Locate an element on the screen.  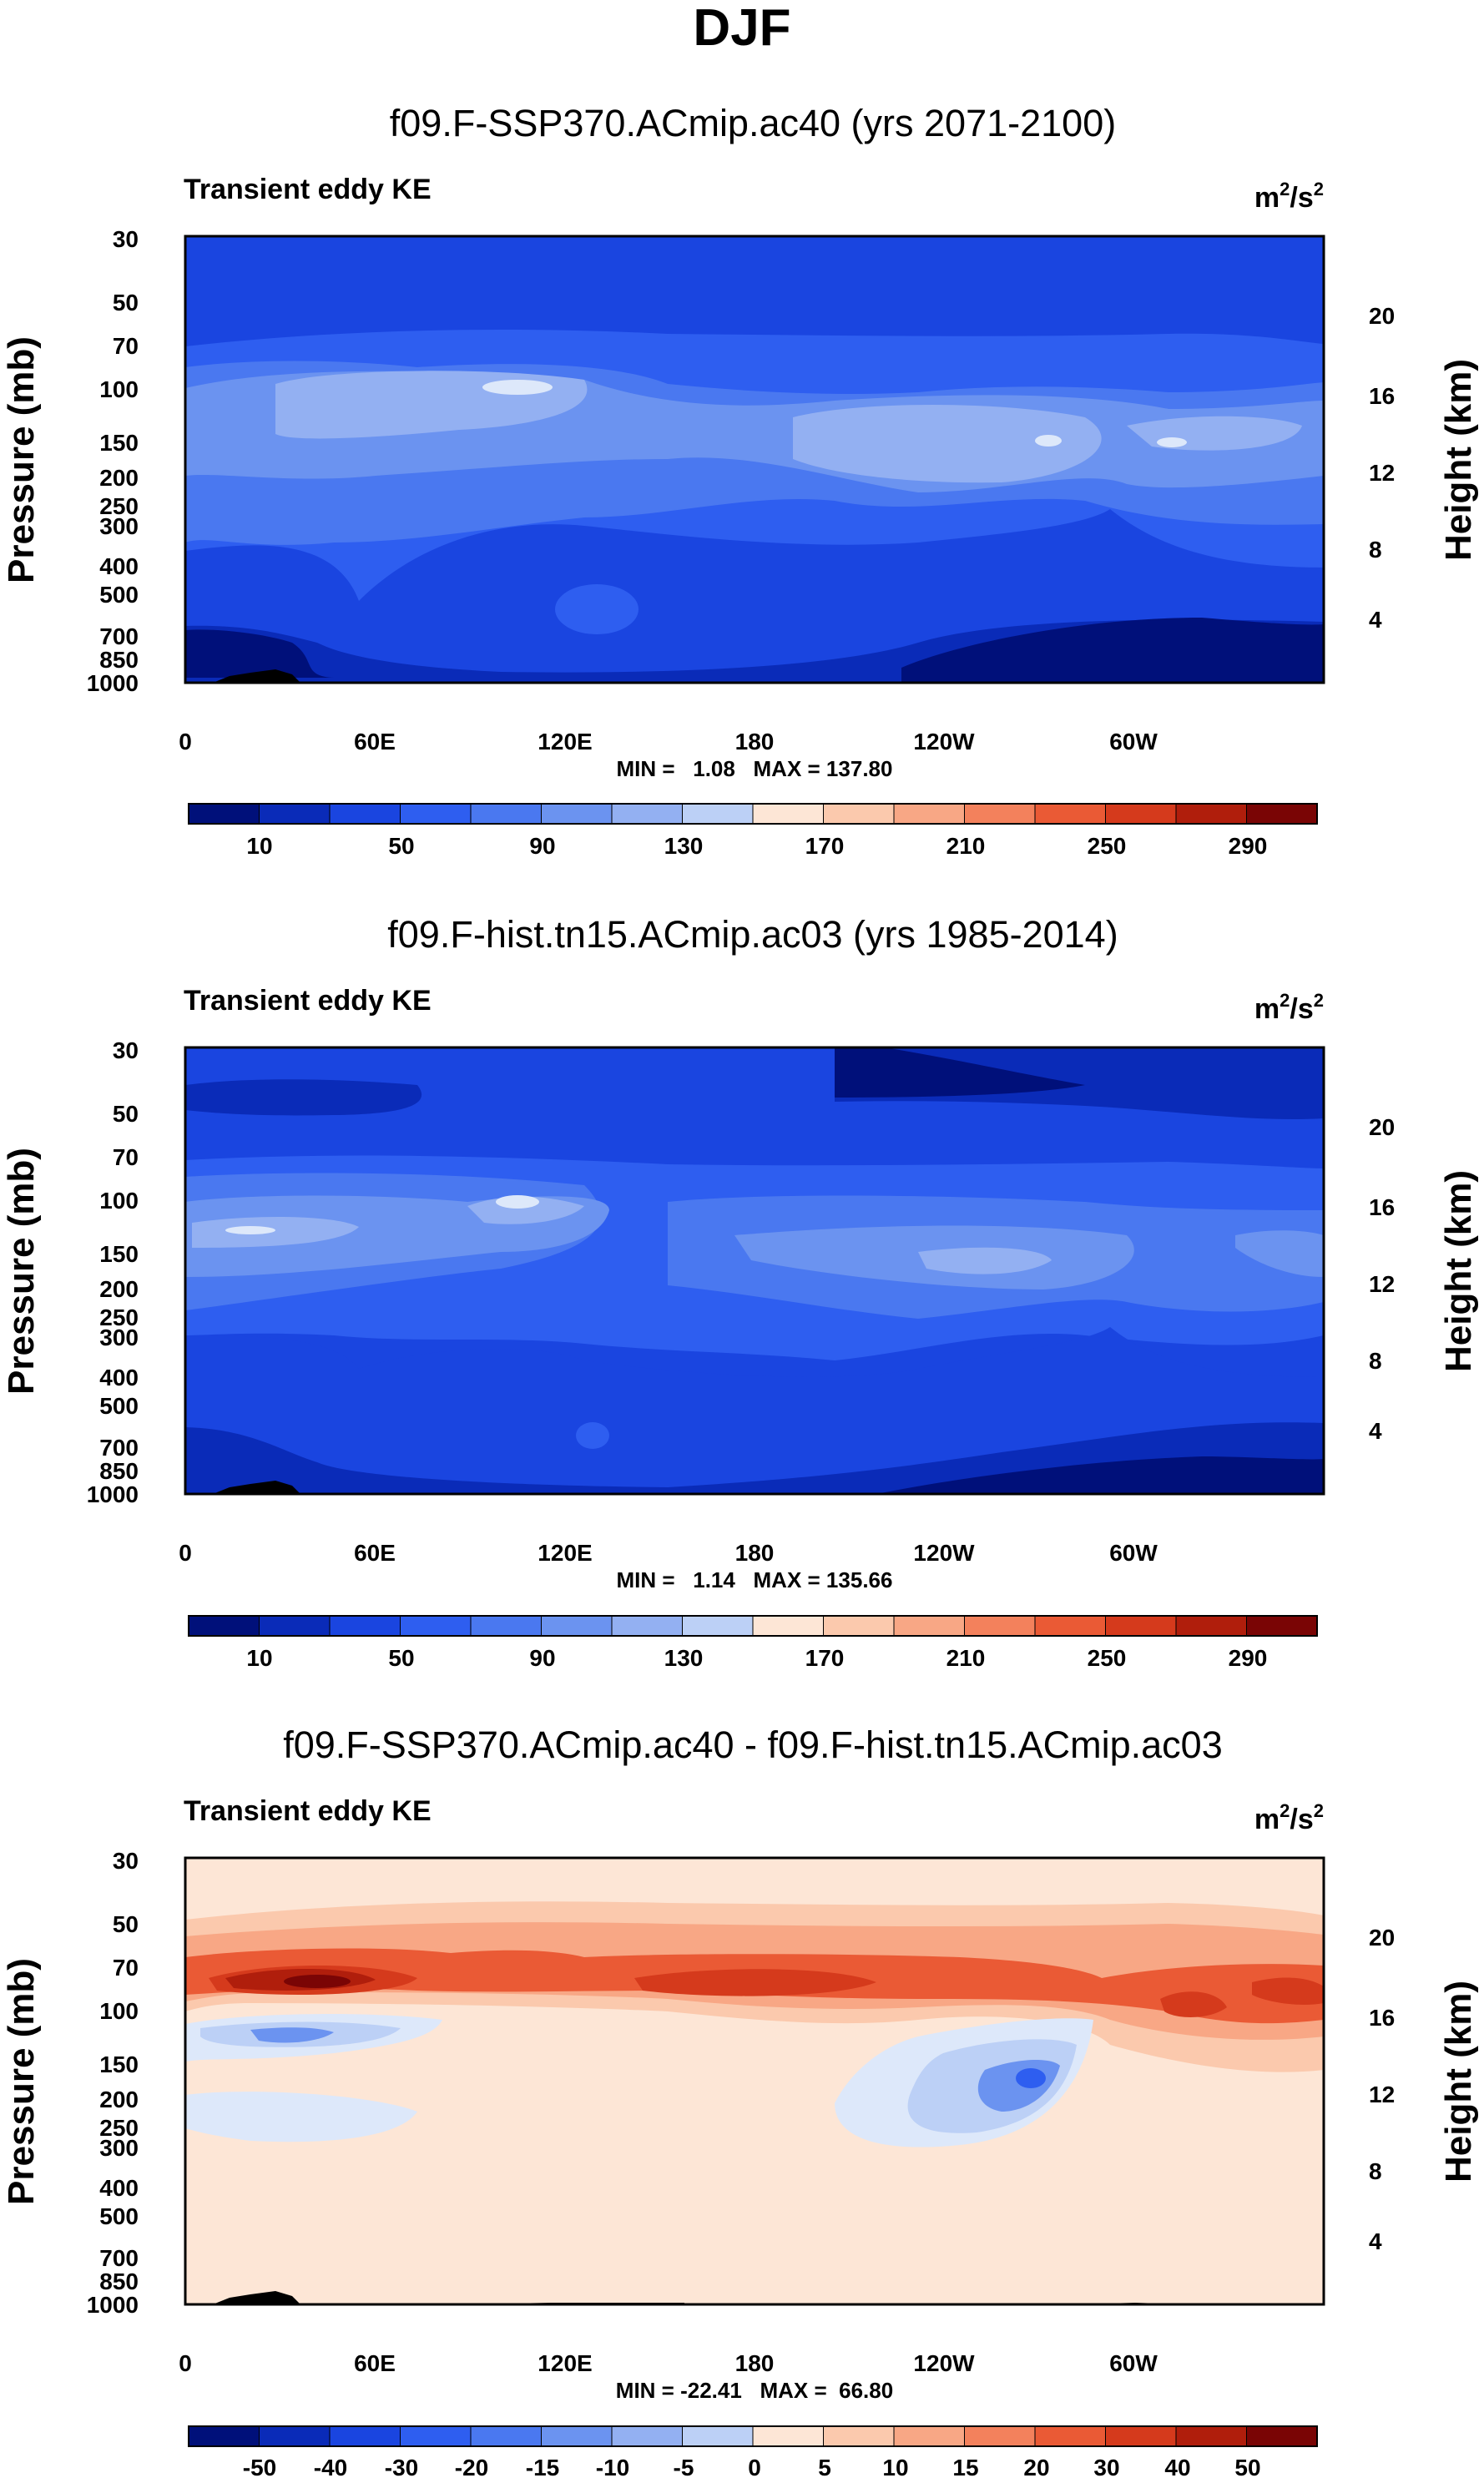
panel-1-xtick-label: 60E is located at coordinates (375, 742).